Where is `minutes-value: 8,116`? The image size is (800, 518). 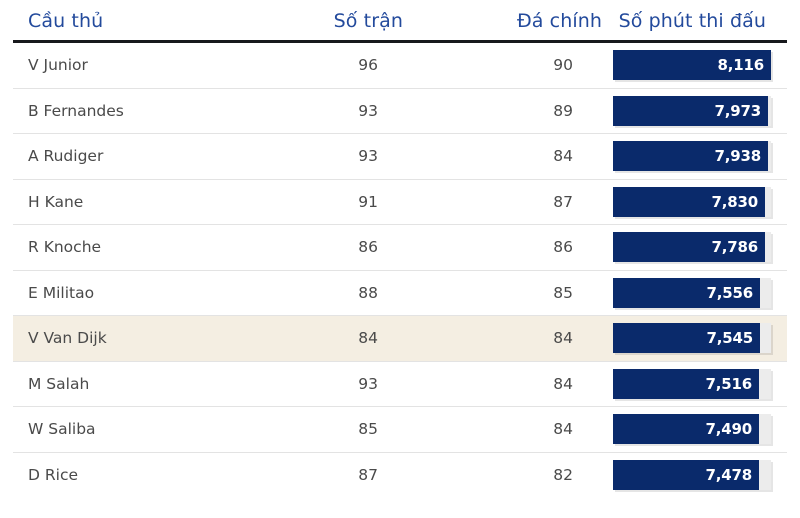
minutes-value: 8,116 is located at coordinates (741, 65).